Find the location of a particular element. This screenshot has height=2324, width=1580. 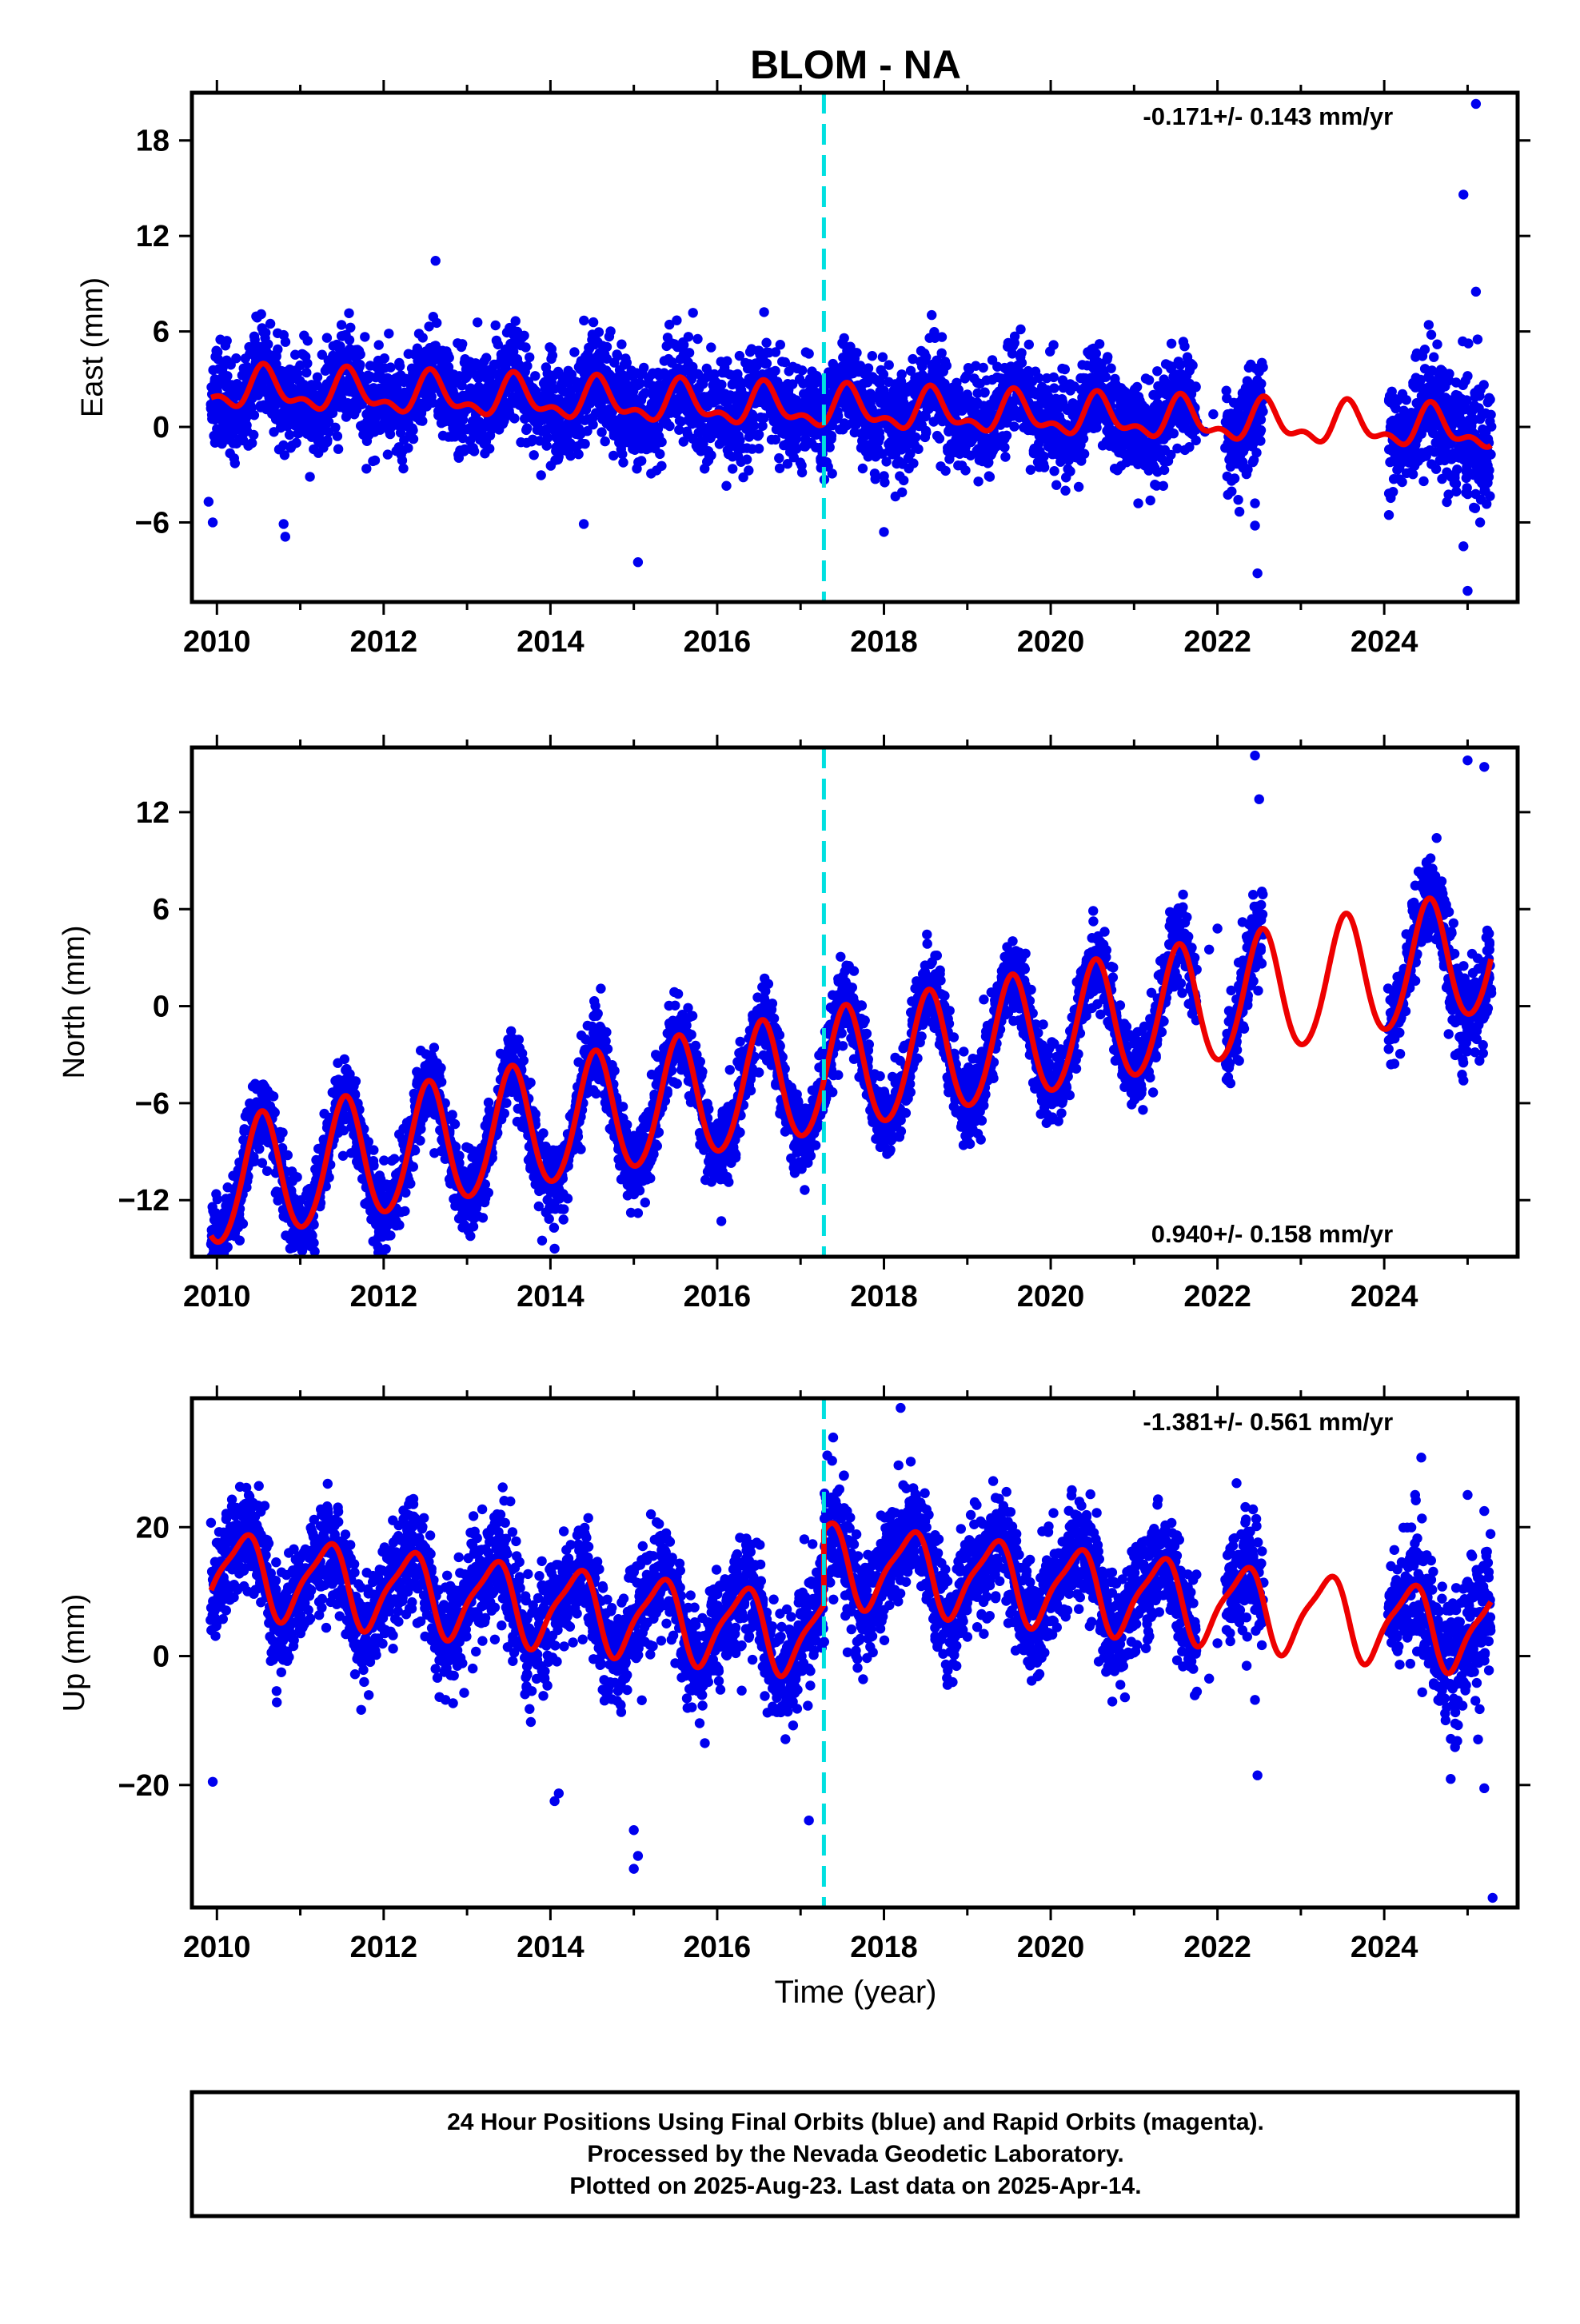

x-tick-label: 2012 is located at coordinates (384, 642).